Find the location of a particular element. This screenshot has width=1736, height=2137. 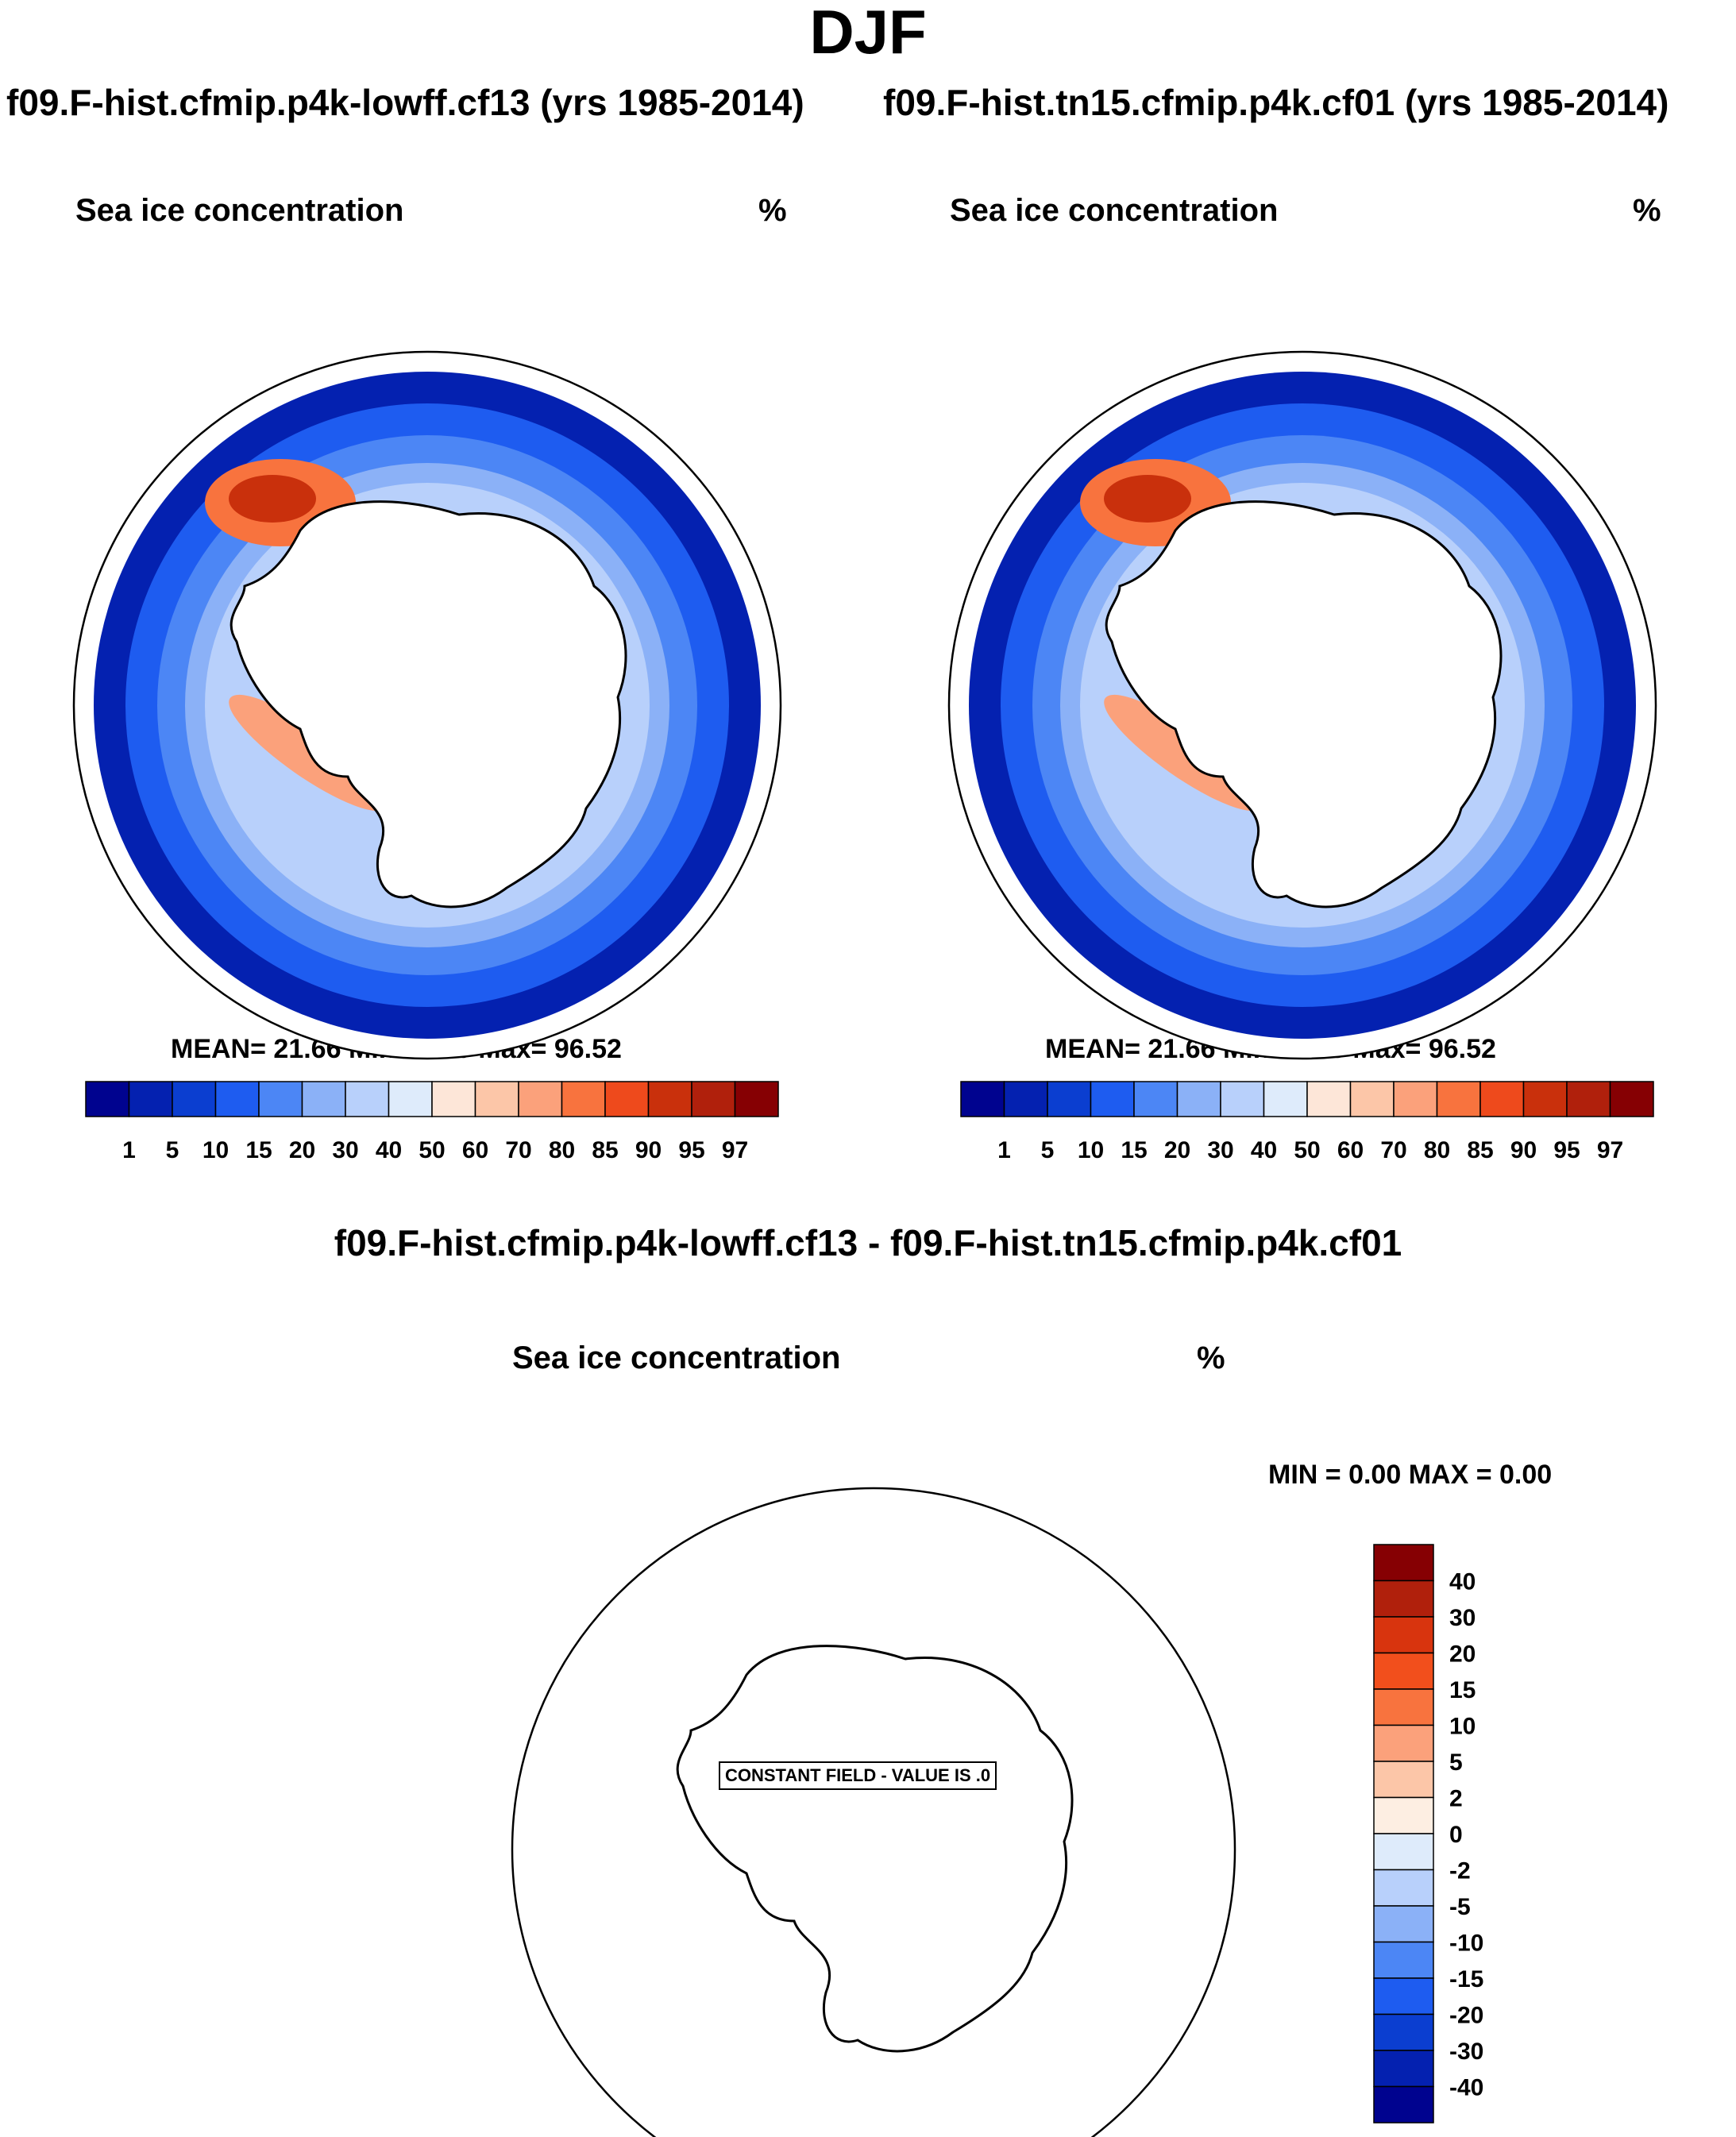

diff-colorbar-tick-label: -30 is located at coordinates (1466, 2052).